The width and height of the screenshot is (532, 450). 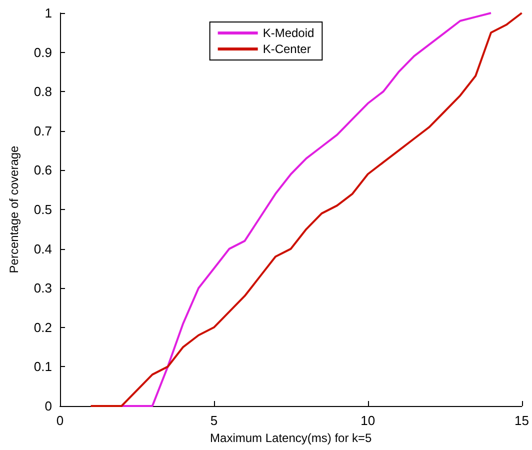 I want to click on y-tick-label: 0.9, so click(x=43, y=52).